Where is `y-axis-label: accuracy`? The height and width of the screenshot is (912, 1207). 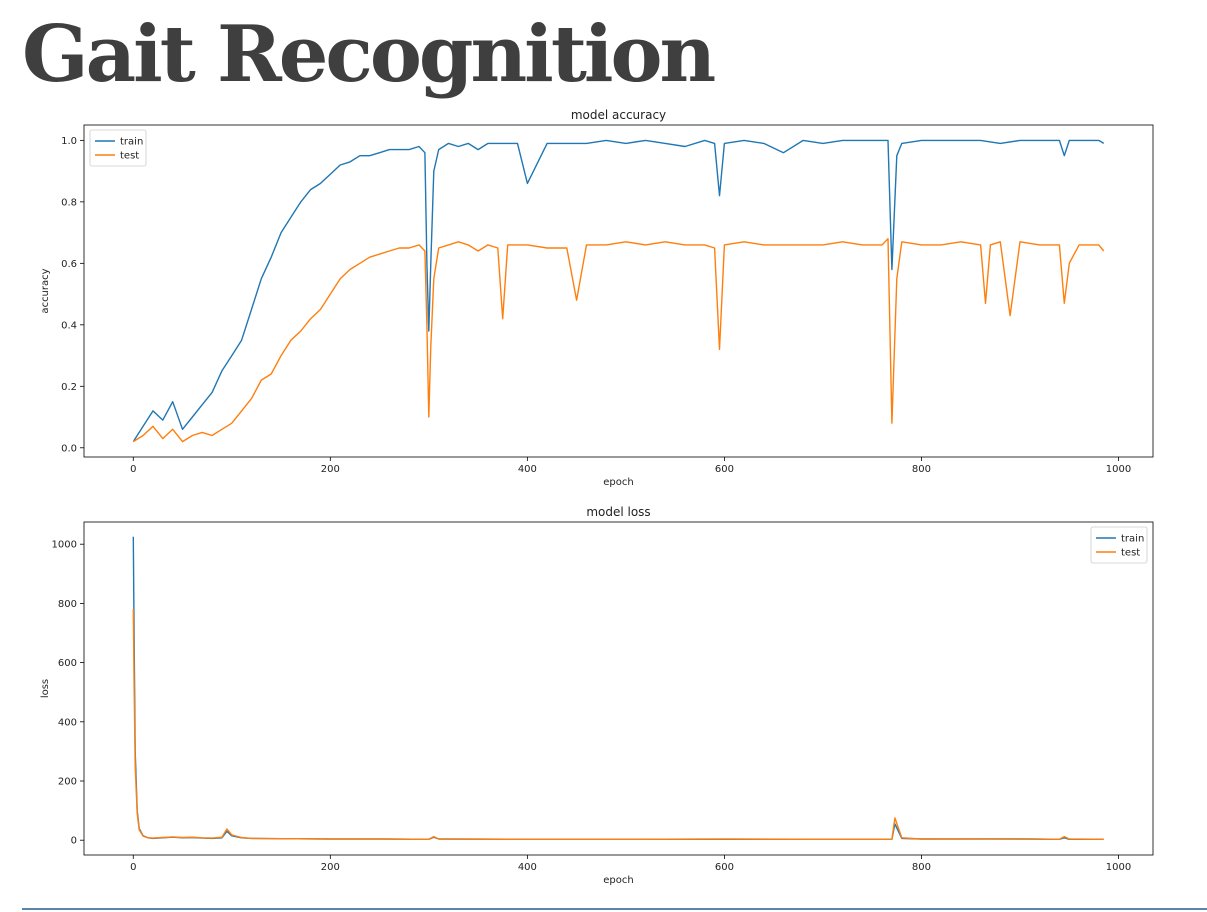 y-axis-label: accuracy is located at coordinates (45, 290).